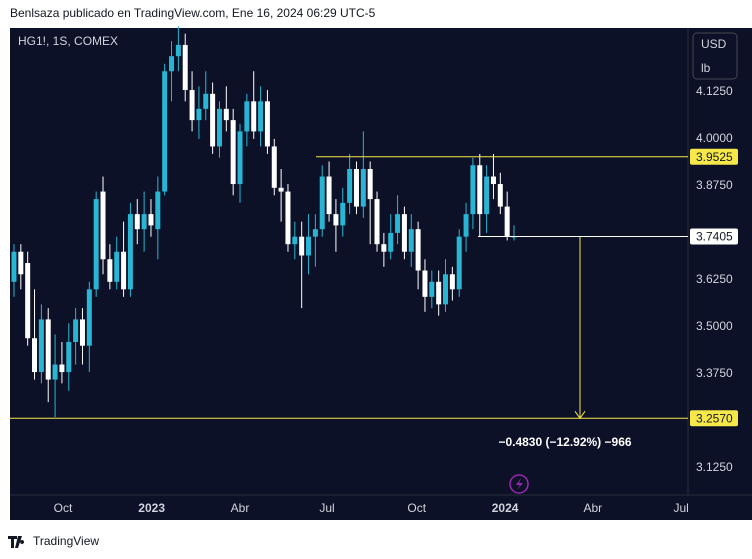 Image resolution: width=752 pixels, height=559 pixels. Describe the element at coordinates (714, 157) in the screenshot. I see `price-tag-label: 3.9525` at that location.